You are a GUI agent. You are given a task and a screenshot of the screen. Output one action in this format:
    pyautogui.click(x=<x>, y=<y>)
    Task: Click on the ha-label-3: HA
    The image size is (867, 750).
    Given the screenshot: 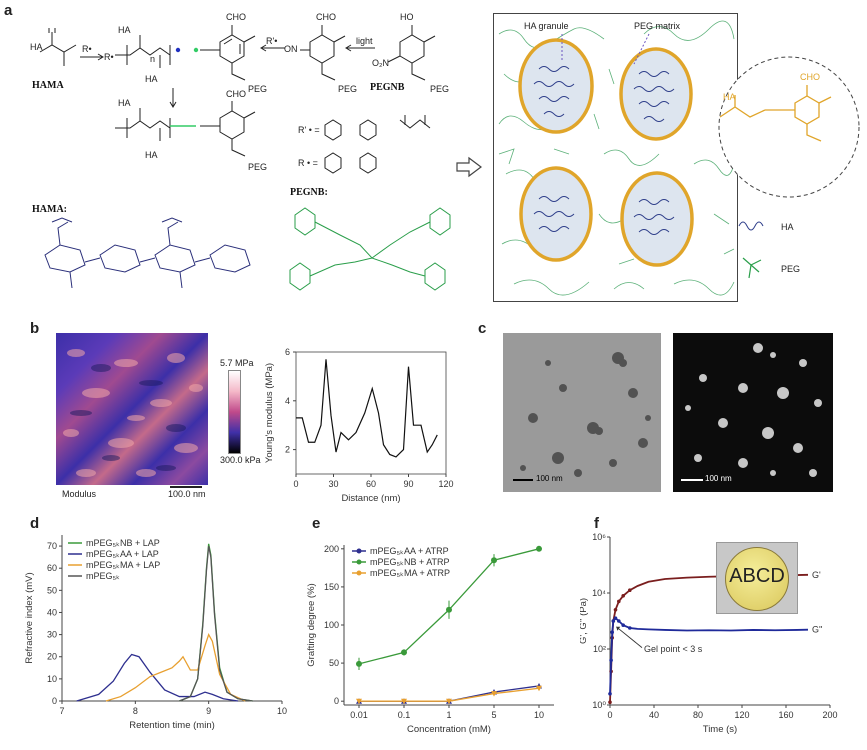 What is the action you would take?
    pyautogui.click(x=124, y=103)
    